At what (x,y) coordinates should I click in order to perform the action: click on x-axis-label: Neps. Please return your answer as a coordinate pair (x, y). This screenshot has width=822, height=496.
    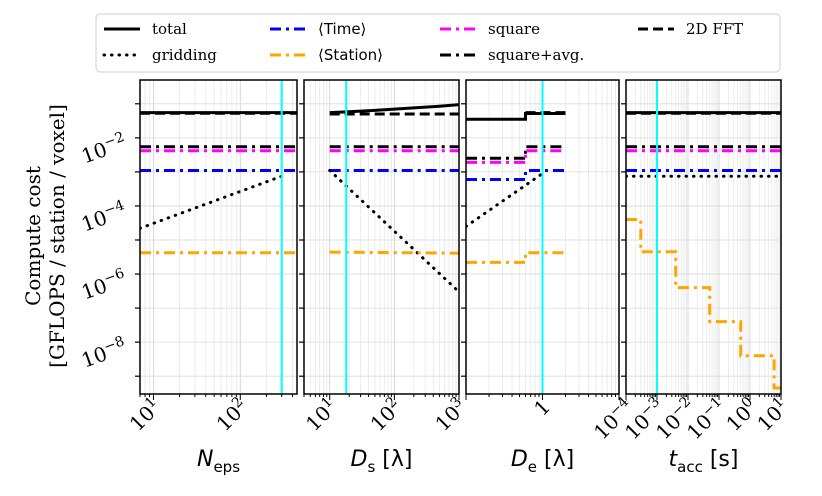
    Looking at the image, I should click on (218, 461).